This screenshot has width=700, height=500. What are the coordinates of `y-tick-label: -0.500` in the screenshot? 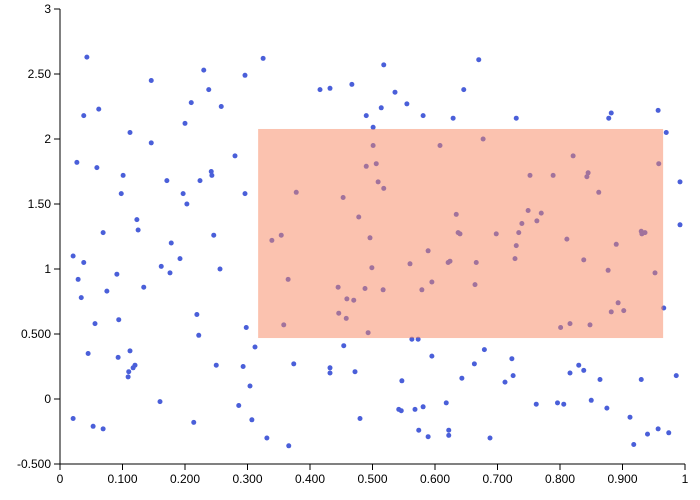 It's located at (34, 464).